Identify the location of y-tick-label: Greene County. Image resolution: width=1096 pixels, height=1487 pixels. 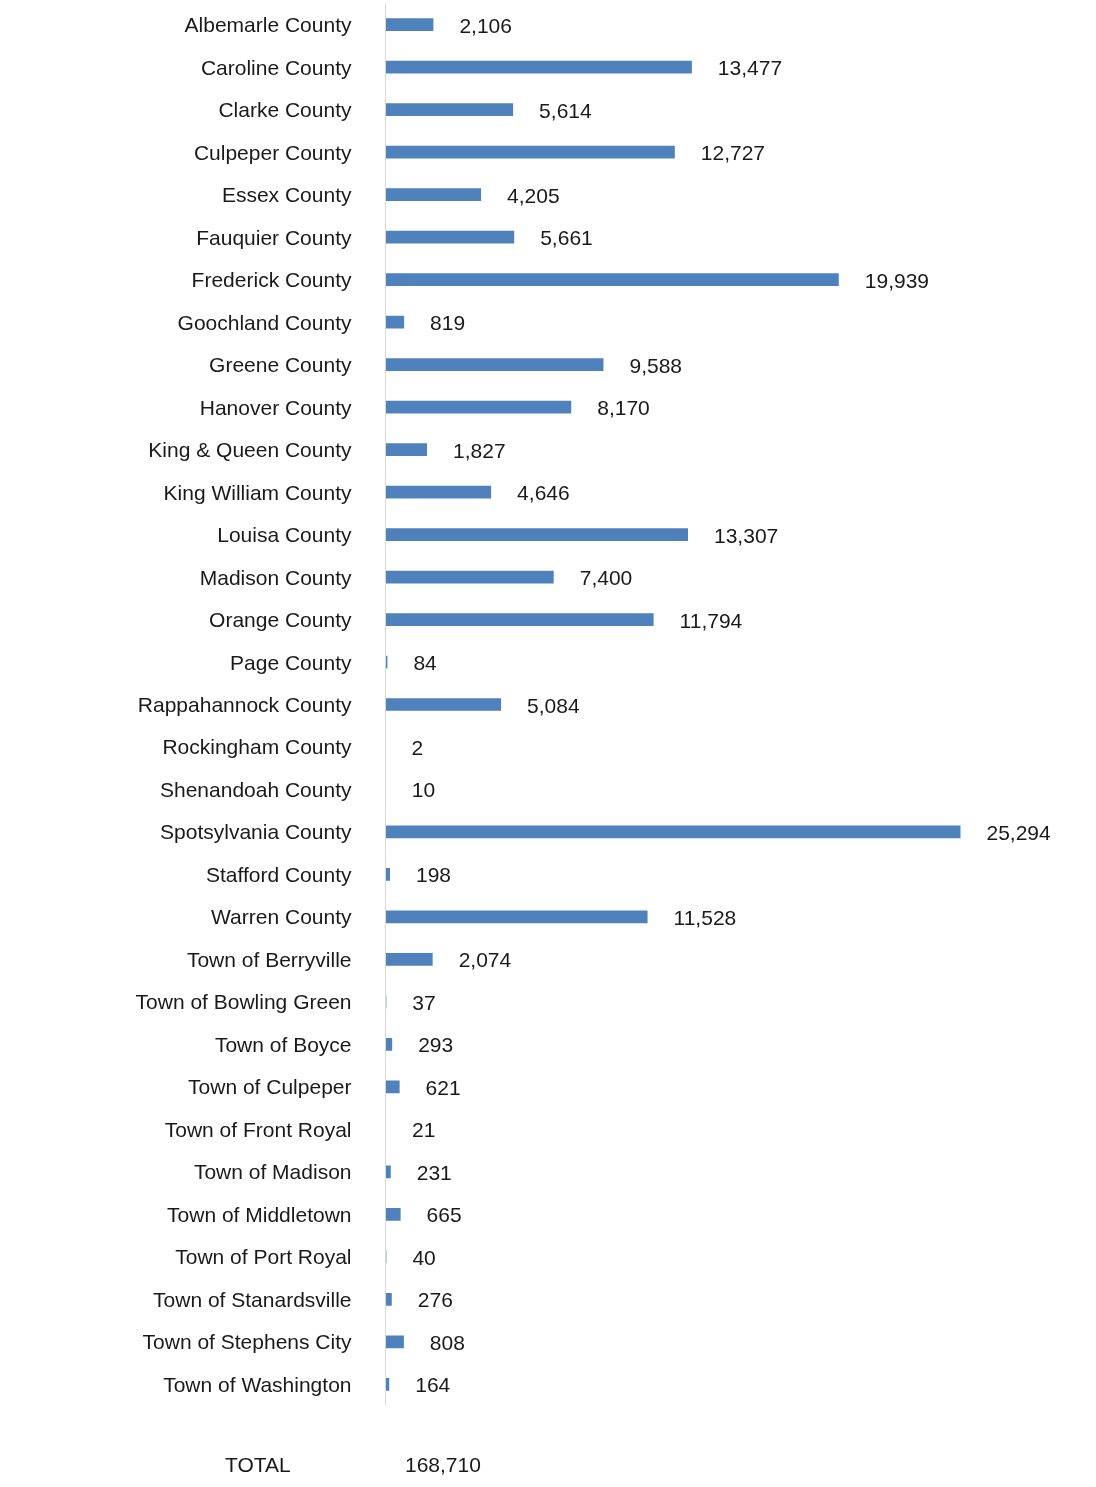
(280, 365).